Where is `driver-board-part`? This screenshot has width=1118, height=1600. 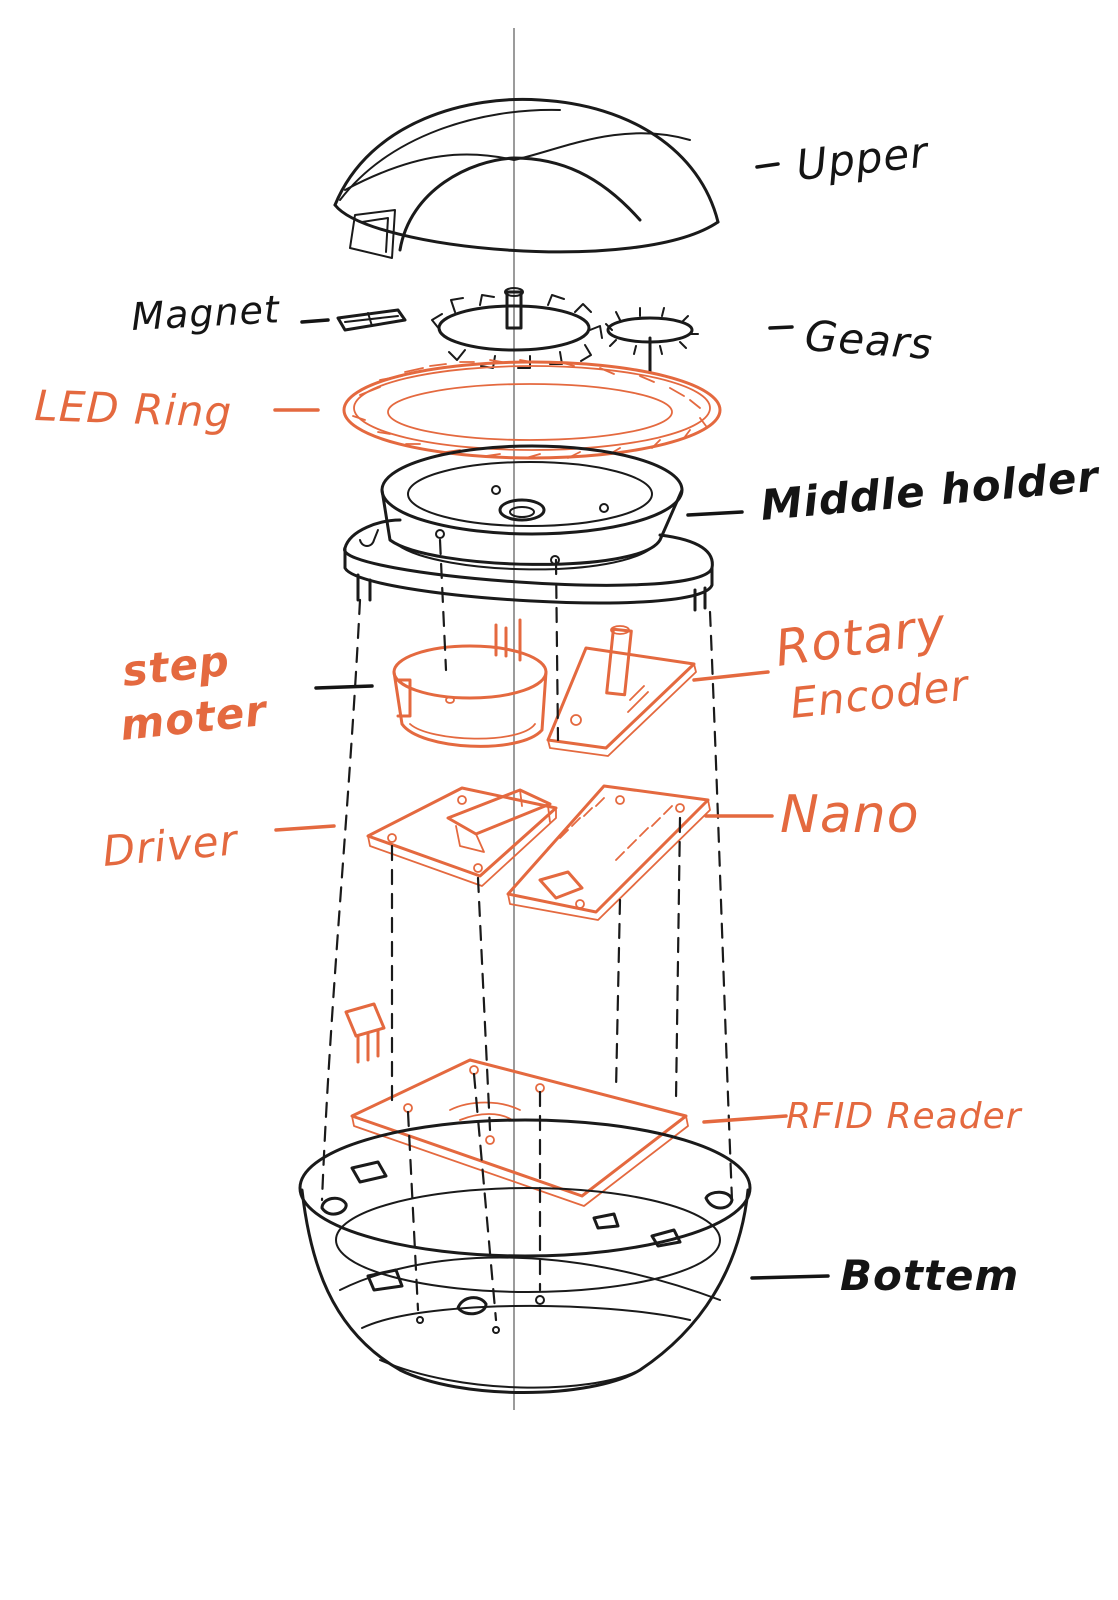
driver-board-part is located at coordinates (462, 836).